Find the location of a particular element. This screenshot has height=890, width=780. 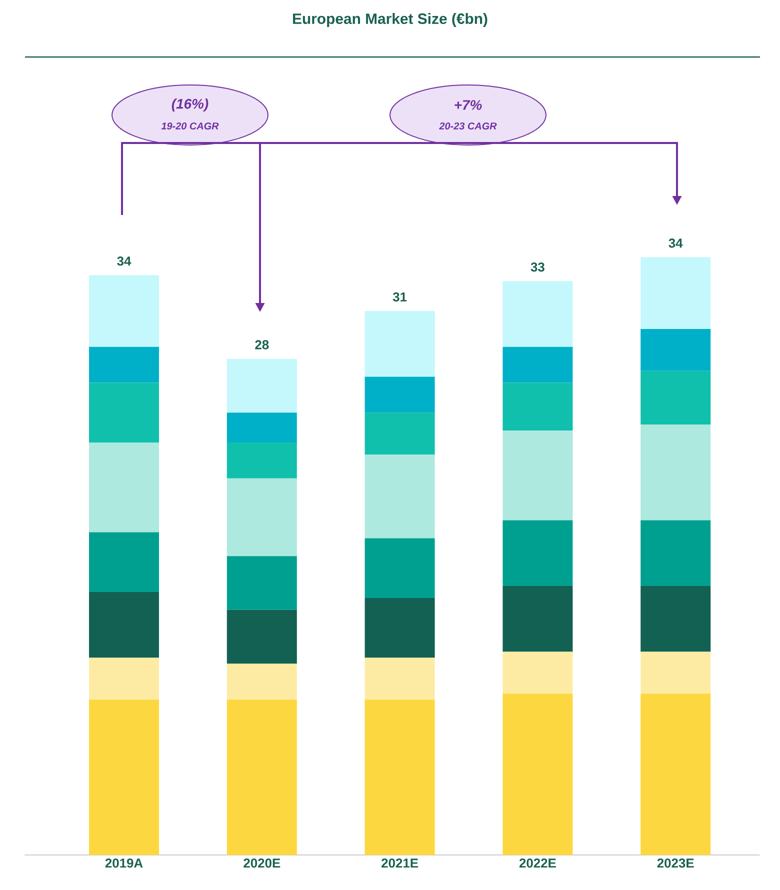

text: (16%) is located at coordinates (190, 105).